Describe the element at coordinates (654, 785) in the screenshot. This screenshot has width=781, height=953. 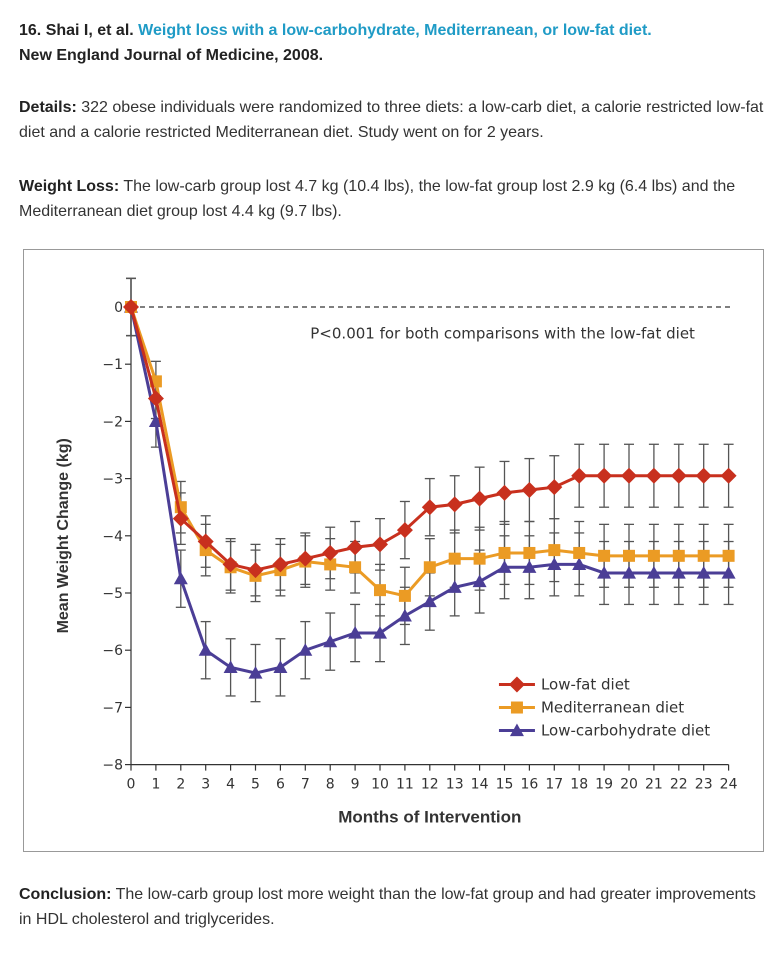
I see `x-tick-label: 21` at that location.